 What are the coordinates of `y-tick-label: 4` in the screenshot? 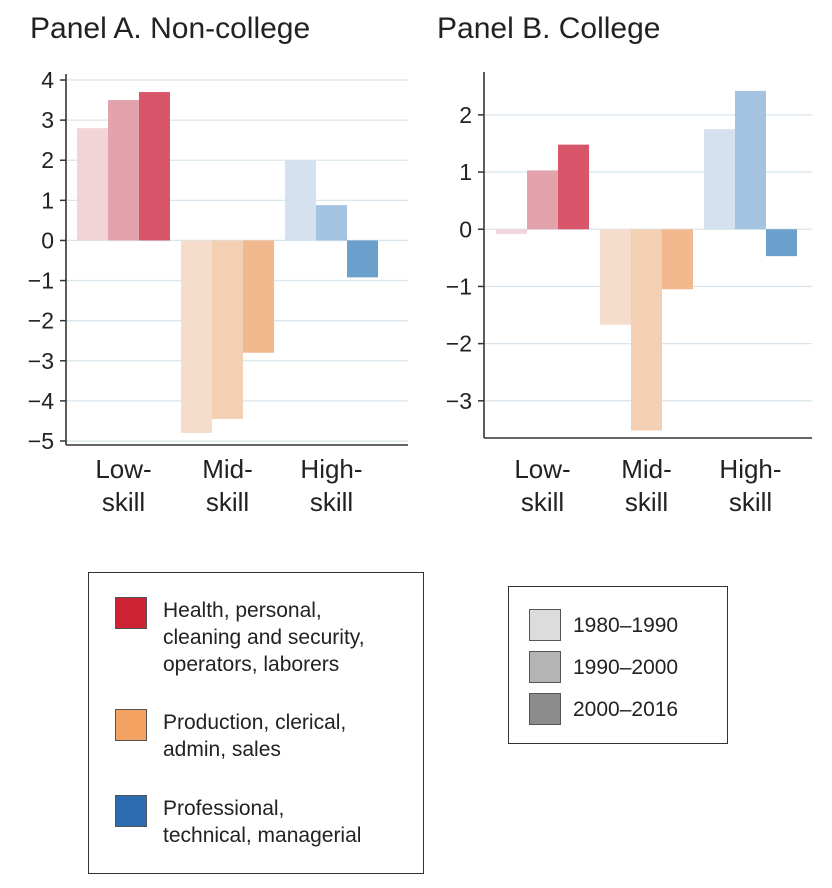 It's located at (47, 80).